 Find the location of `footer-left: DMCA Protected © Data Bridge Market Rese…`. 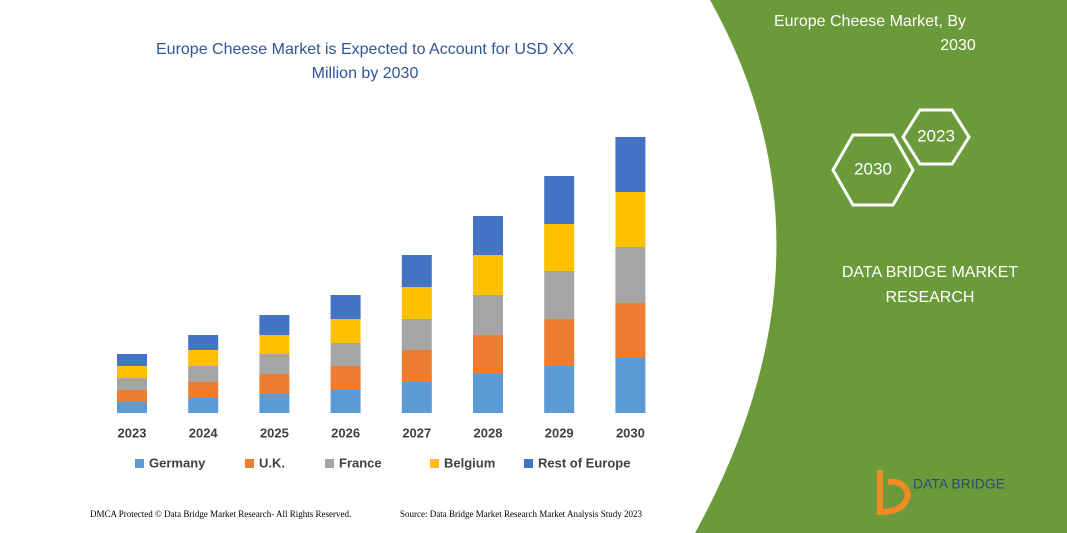

footer-left: DMCA Protected © Data Bridge Market Rese… is located at coordinates (220, 514).